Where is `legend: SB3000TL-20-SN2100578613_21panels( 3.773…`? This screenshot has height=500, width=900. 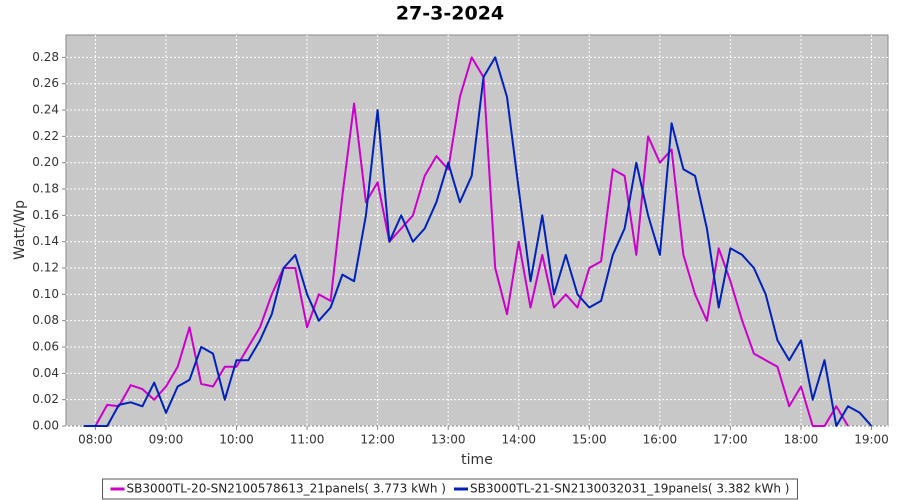 legend: SB3000TL-20-SN2100578613_21panels( 3.773… is located at coordinates (450, 489).